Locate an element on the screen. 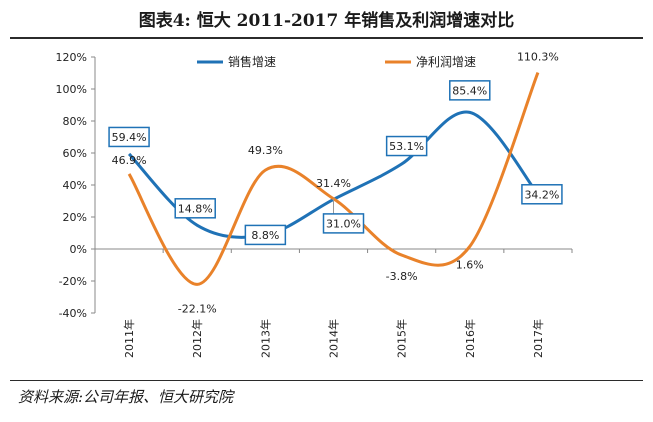 This screenshot has width=653, height=422. title-divider is located at coordinates (326, 38).